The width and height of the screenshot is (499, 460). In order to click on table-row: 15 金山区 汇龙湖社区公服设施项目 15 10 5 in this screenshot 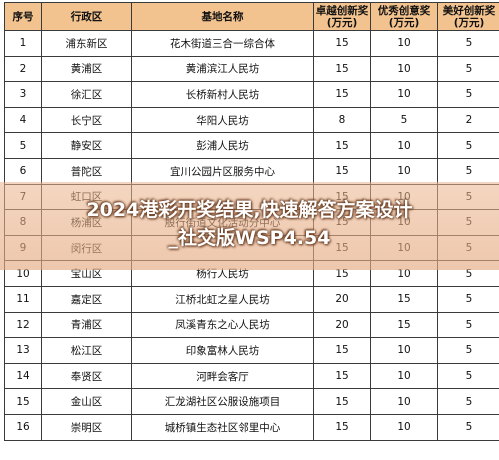, I will do `click(251, 401)`.